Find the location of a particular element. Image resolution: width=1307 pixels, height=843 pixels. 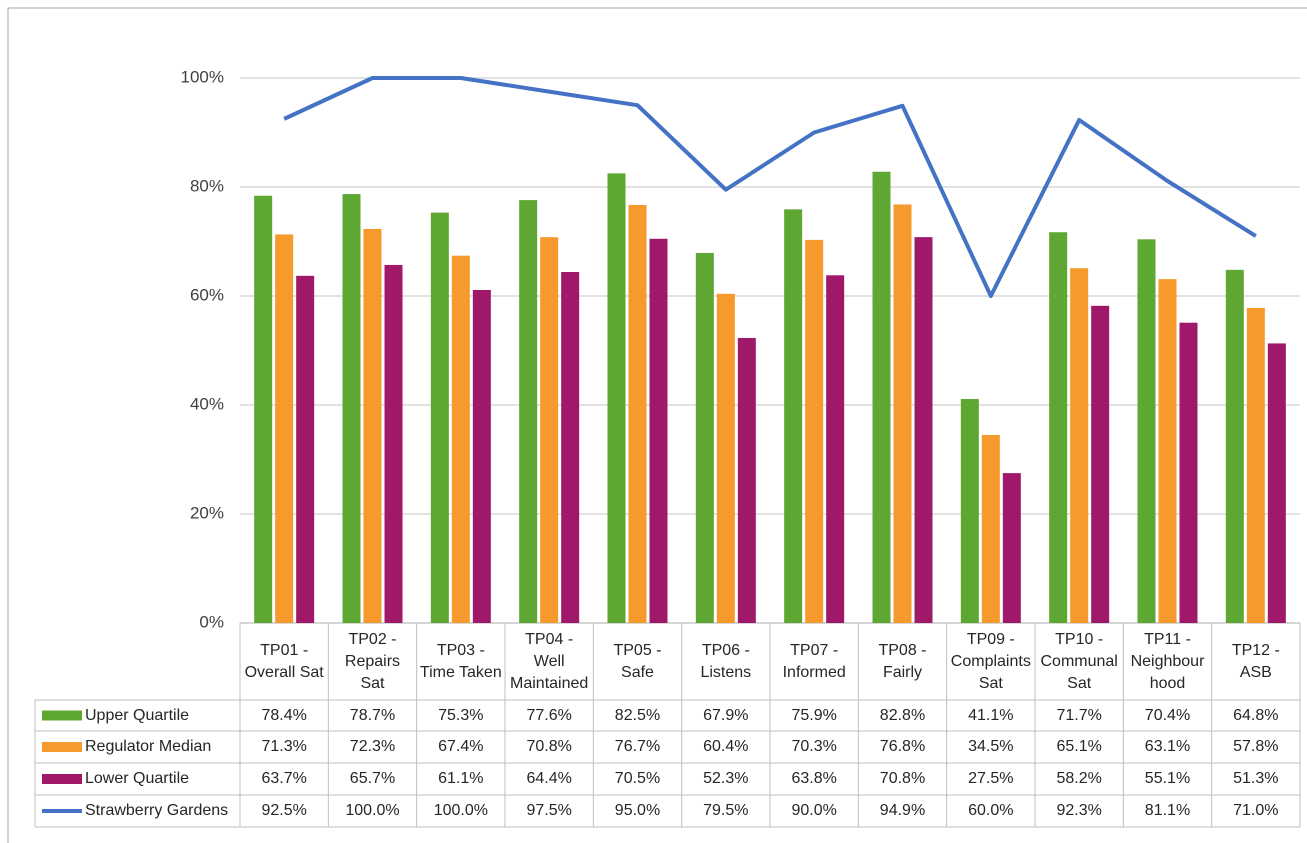

table-value: 92.3% is located at coordinates (1079, 810).